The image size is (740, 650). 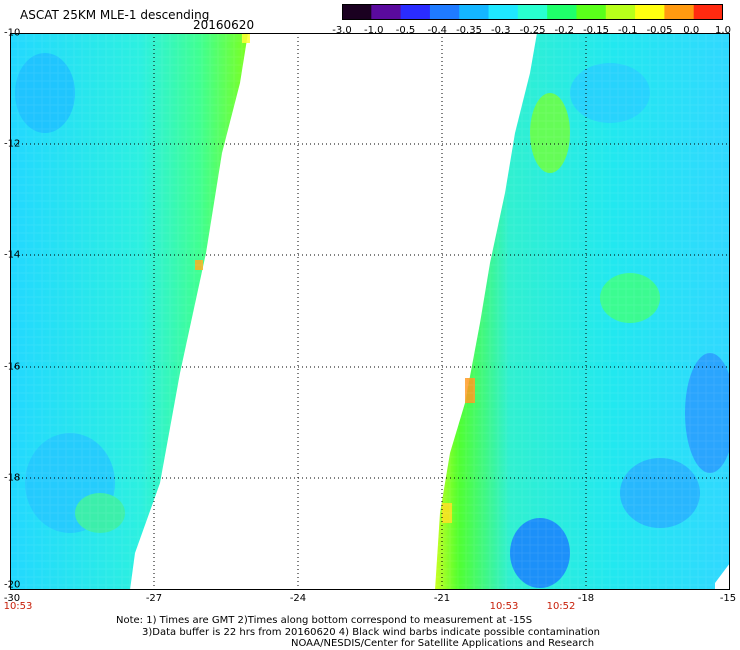 What do you see at coordinates (342, 30) in the screenshot?
I see `colorbar-tick-label: -3.0` at bounding box center [342, 30].